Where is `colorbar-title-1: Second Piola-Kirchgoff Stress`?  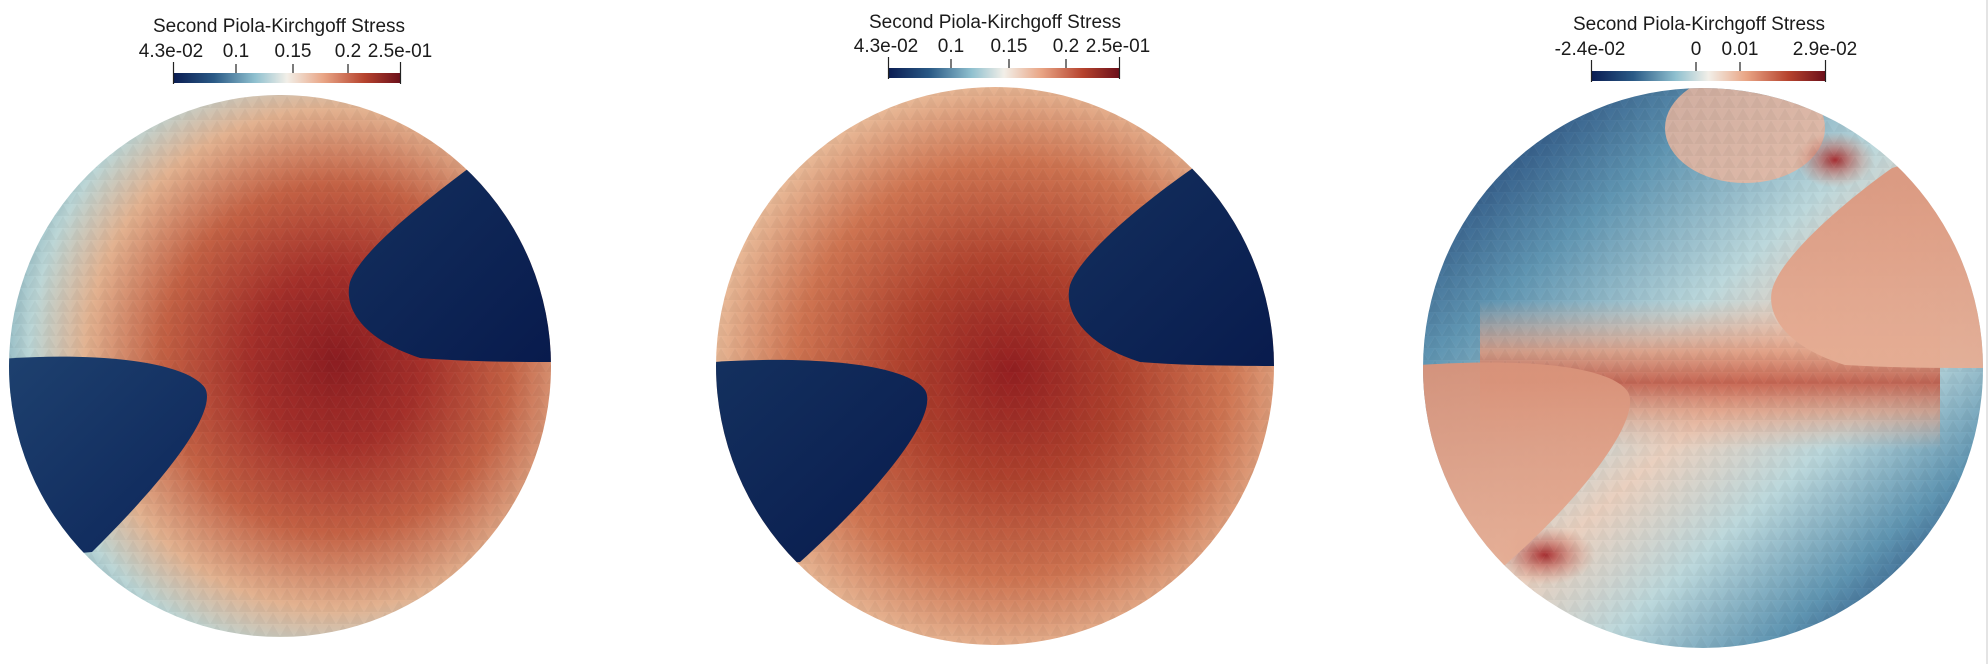
colorbar-title-1: Second Piola-Kirchgoff Stress is located at coordinates (279, 26).